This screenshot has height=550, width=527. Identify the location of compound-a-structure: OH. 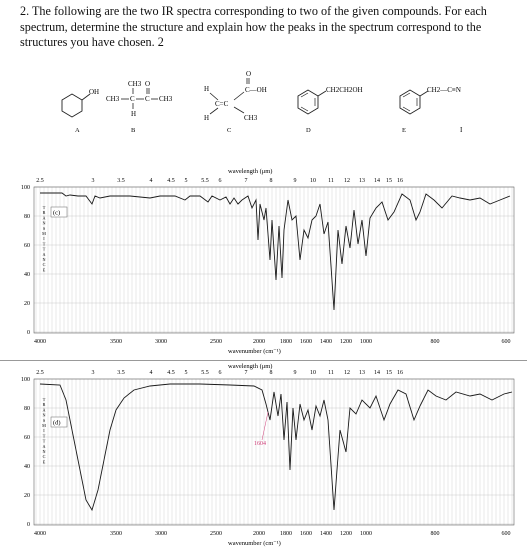
(80, 103).